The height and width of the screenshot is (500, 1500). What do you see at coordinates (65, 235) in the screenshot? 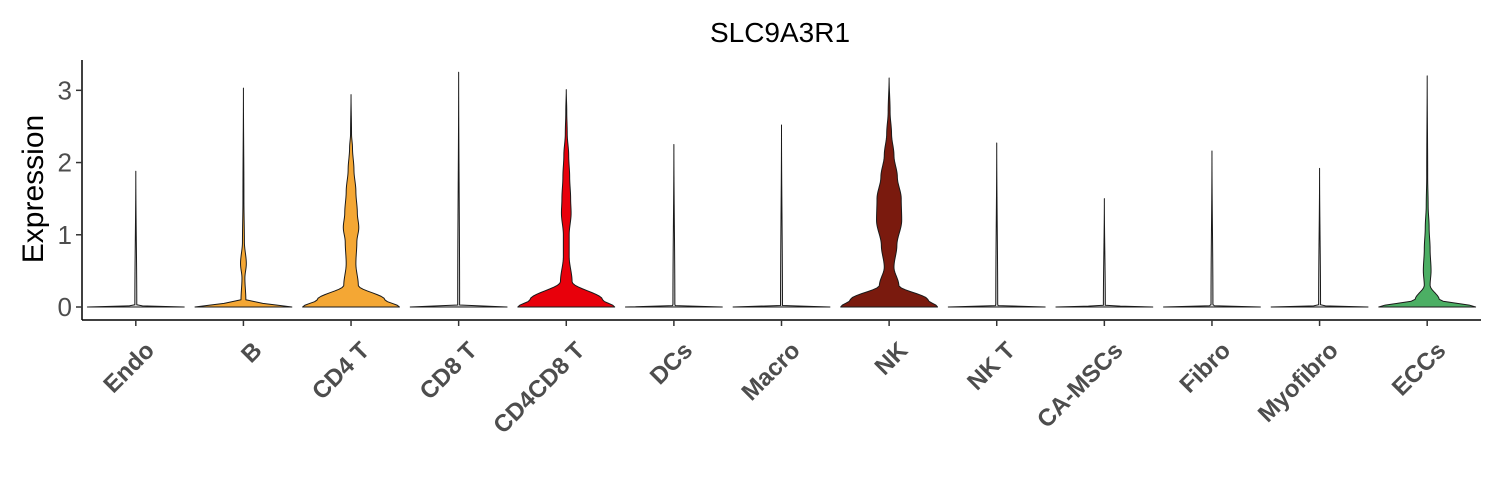
I see `y-tick-label: 1` at bounding box center [65, 235].